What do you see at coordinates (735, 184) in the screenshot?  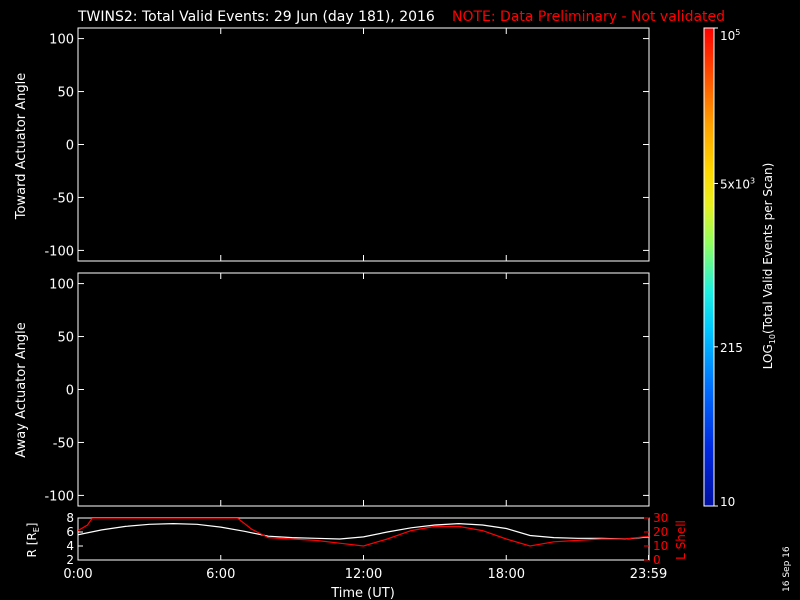 I see `colorbar-tick-base: 5x10` at bounding box center [735, 184].